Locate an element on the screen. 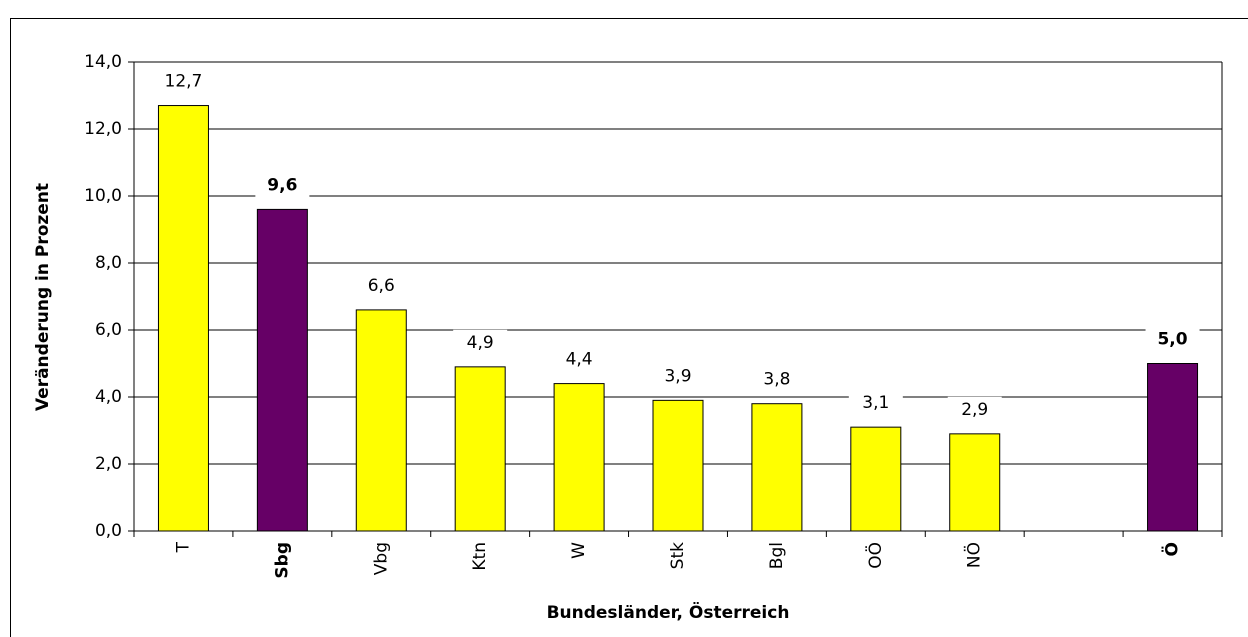  x-tick-label: Bgl is located at coordinates (777, 555).